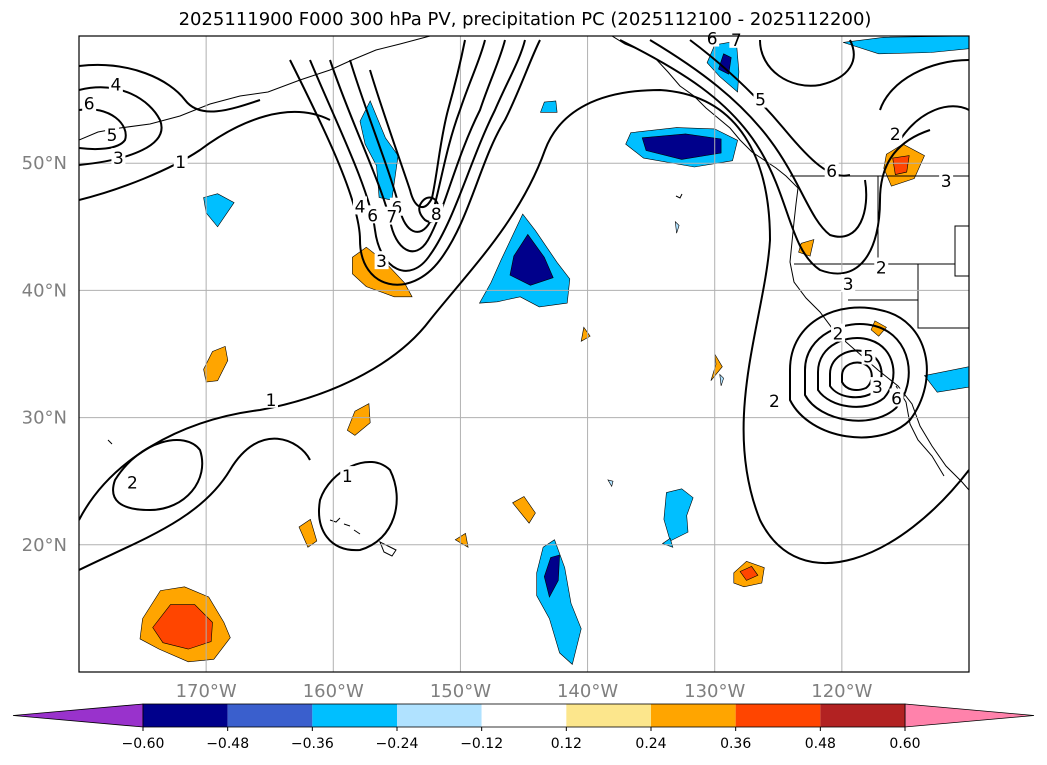 The width and height of the screenshot is (1047, 765). What do you see at coordinates (714, 691) in the screenshot?
I see `x-tick-label: 130°W` at bounding box center [714, 691].